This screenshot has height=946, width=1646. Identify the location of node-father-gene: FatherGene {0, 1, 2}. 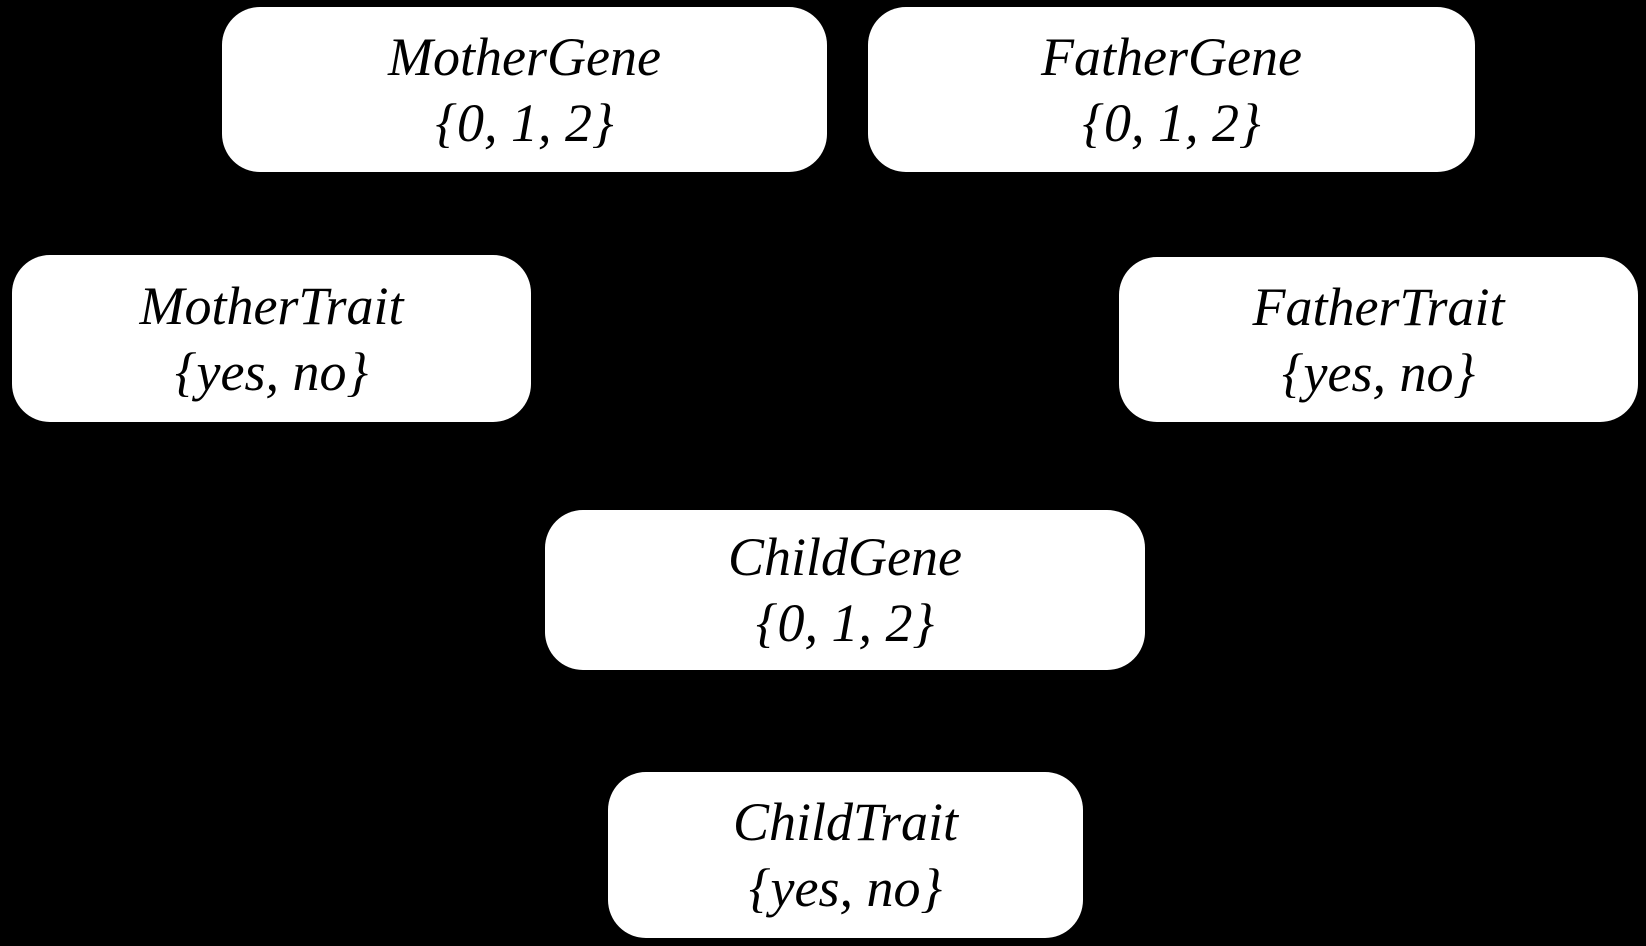
(1171, 89).